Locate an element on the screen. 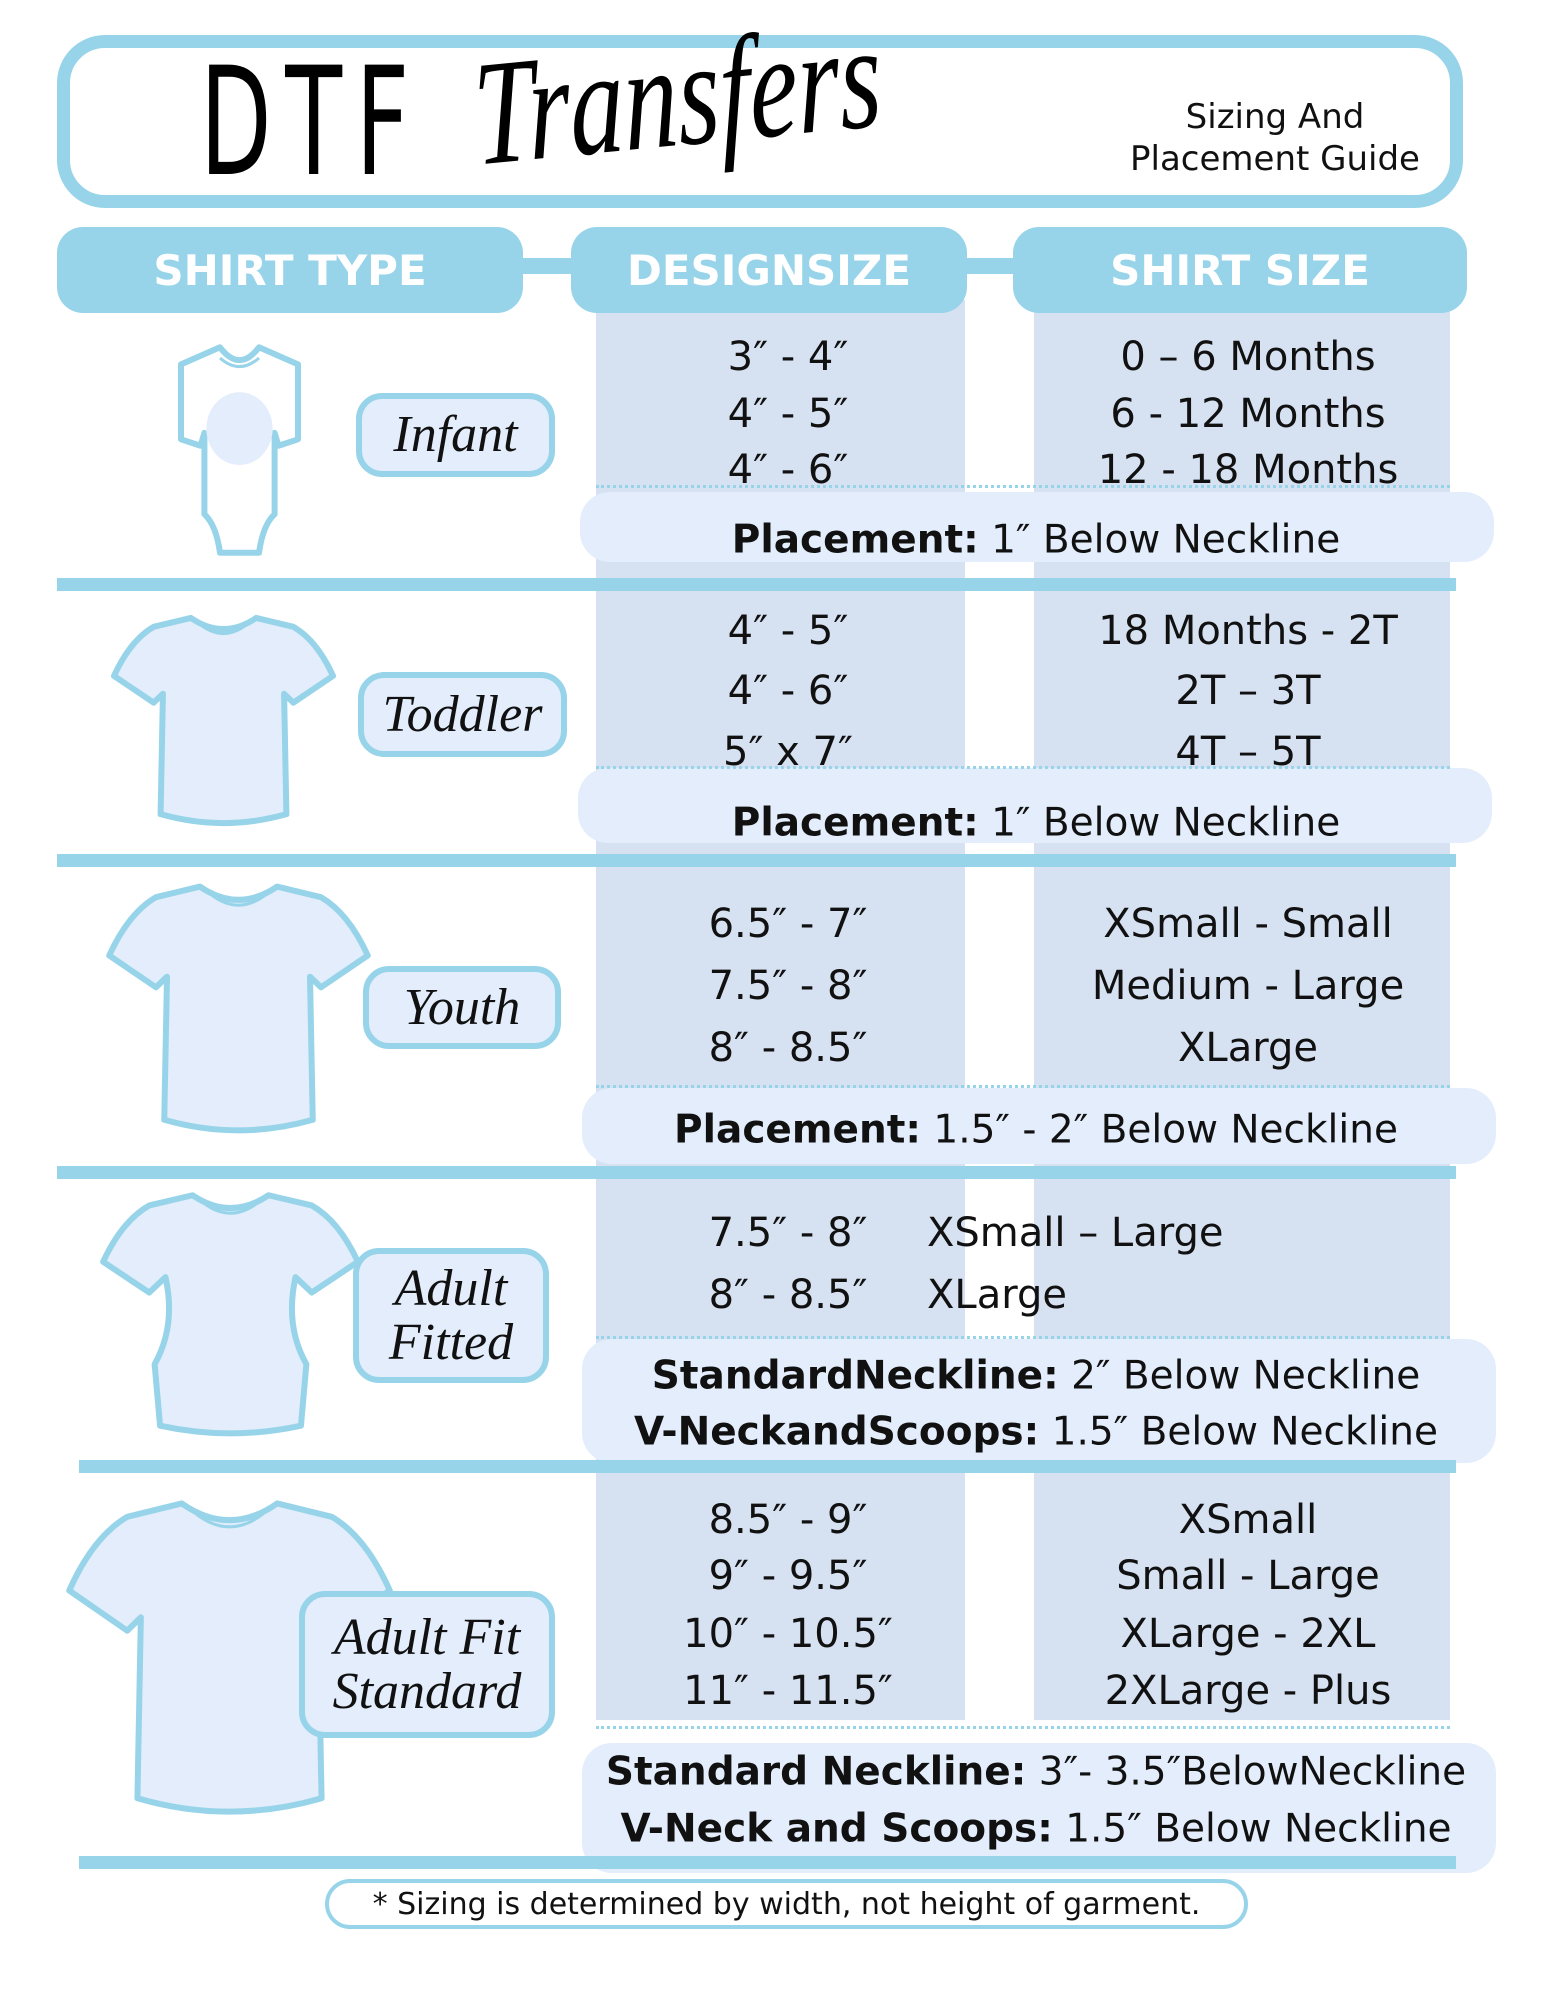 This screenshot has width=1545, height=2000. shirt-size-value: 6 - 12 Months is located at coordinates (1248, 414).